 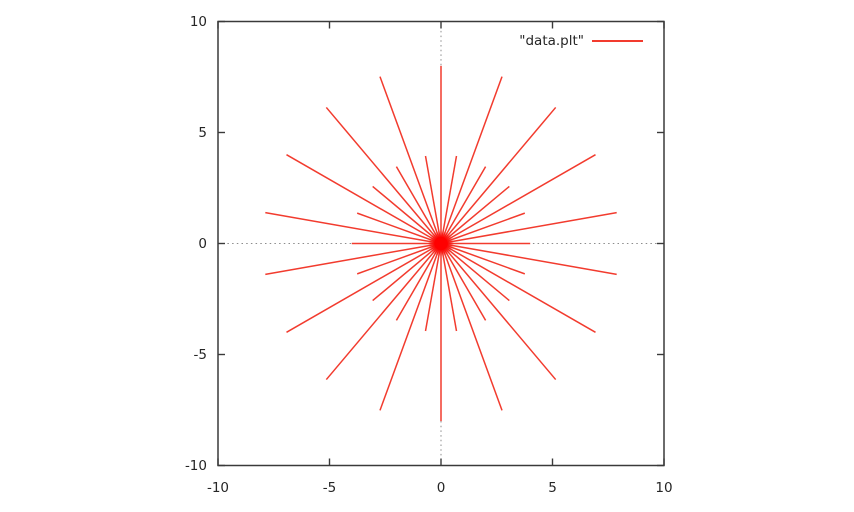 I want to click on y-tick-label: -5, so click(x=200, y=355).